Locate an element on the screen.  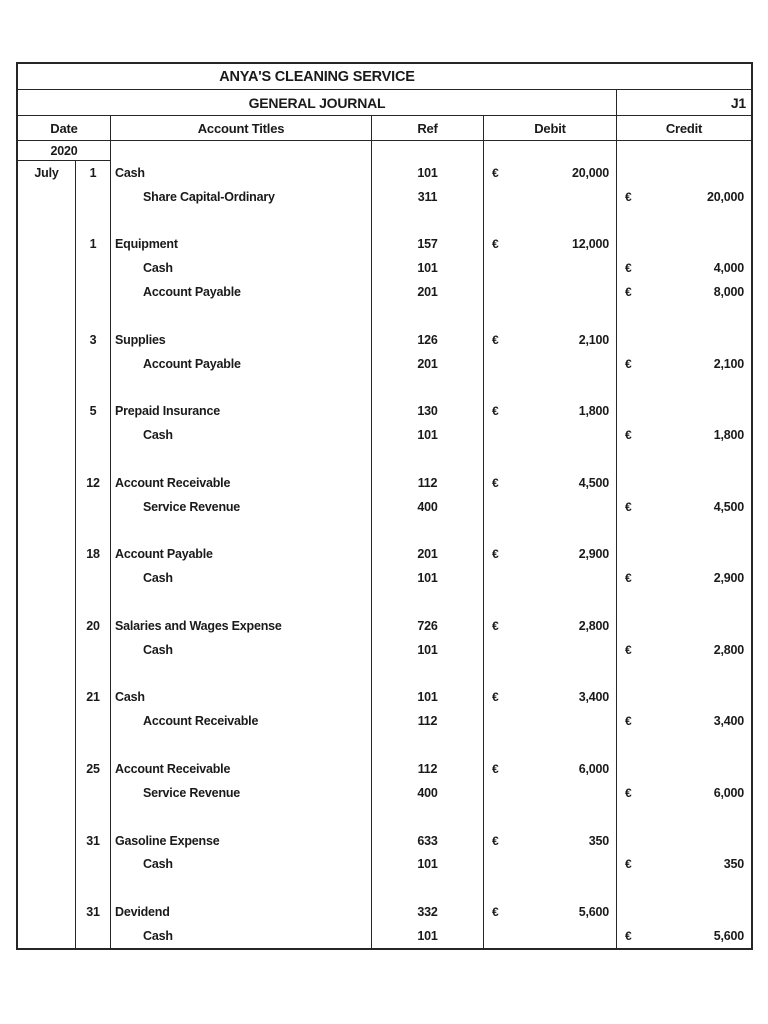
column-header-row: Date Account Titles Ref Debit Credit is located at coordinates (384, 127).